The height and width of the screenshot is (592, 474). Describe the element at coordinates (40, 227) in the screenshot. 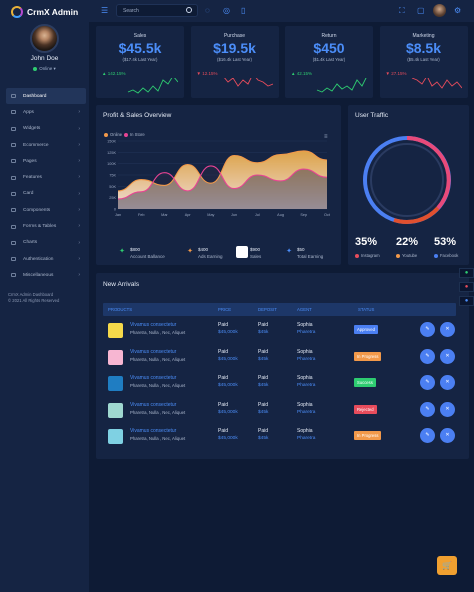

I see `sidebar-item-label: Forms & Tables` at that location.